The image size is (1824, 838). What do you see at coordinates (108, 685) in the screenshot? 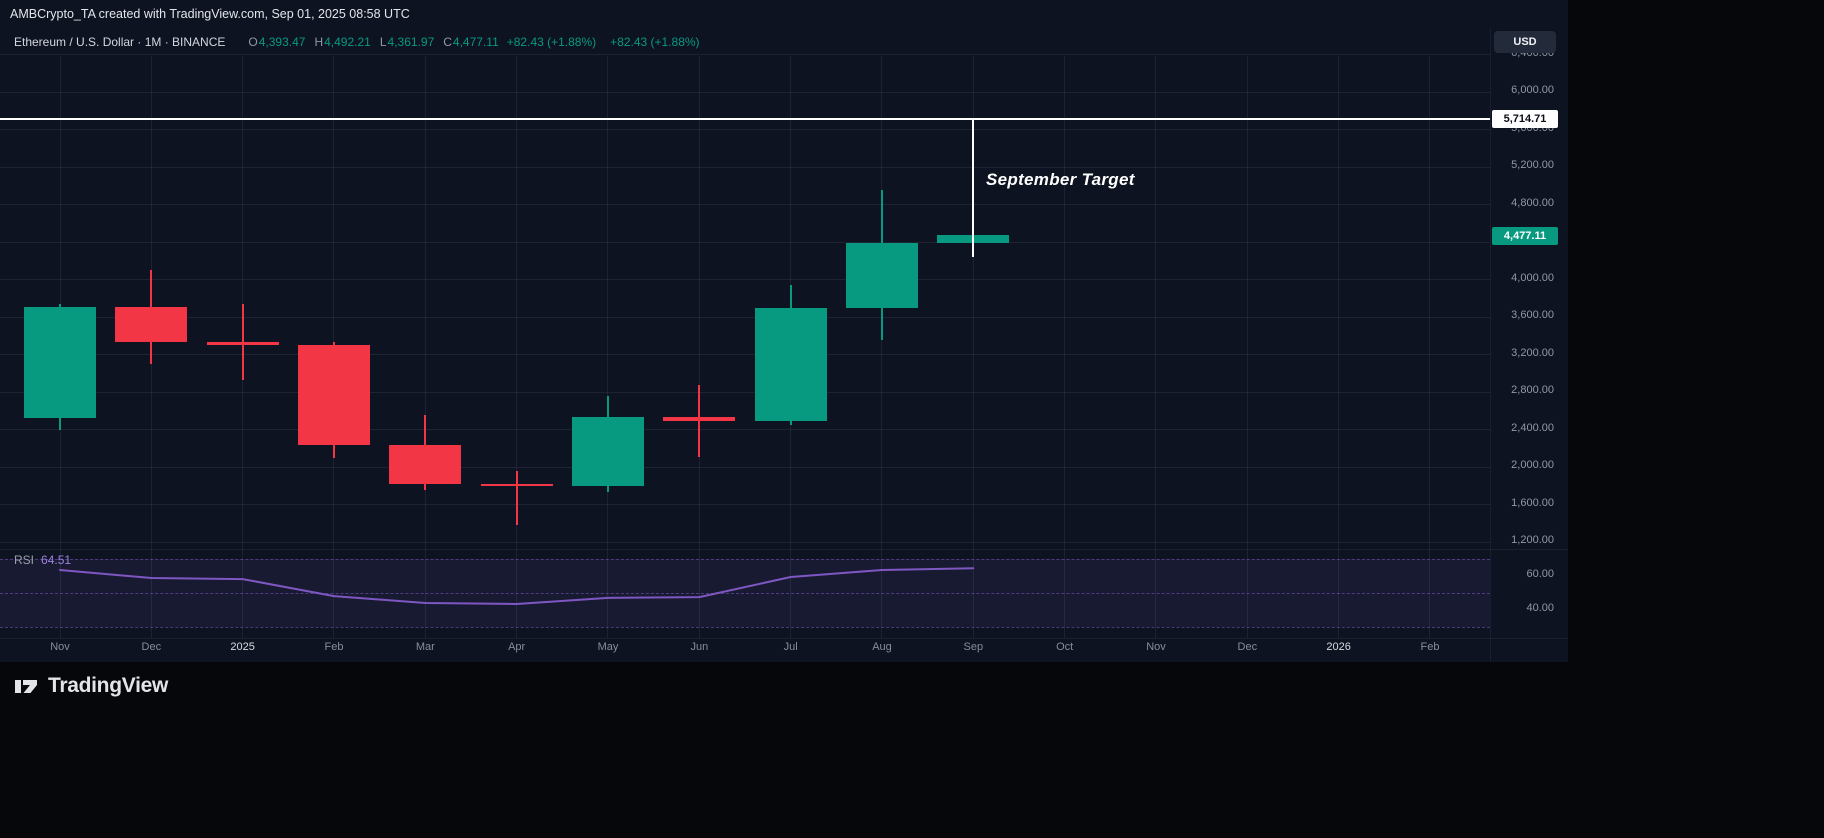
I see `tradingview-logo-text: TradingView` at bounding box center [108, 685].